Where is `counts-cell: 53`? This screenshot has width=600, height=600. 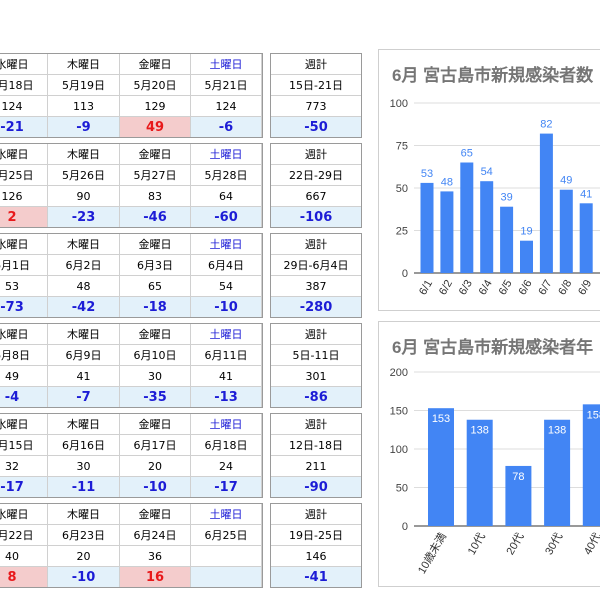 counts-cell: 53 is located at coordinates (24, 286).